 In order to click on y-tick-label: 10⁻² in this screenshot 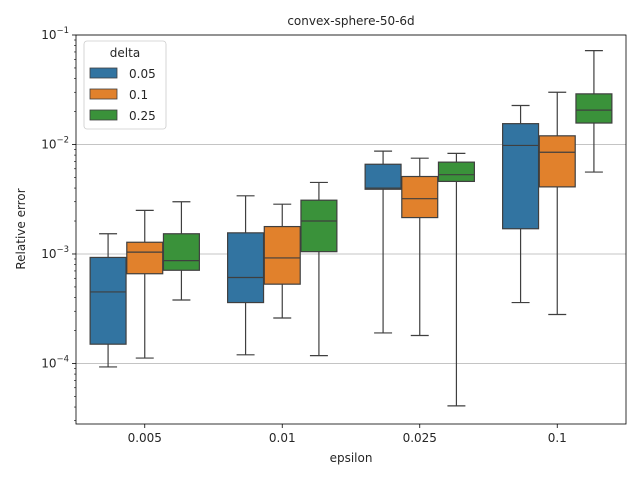, I will do `click(55, 143)`.